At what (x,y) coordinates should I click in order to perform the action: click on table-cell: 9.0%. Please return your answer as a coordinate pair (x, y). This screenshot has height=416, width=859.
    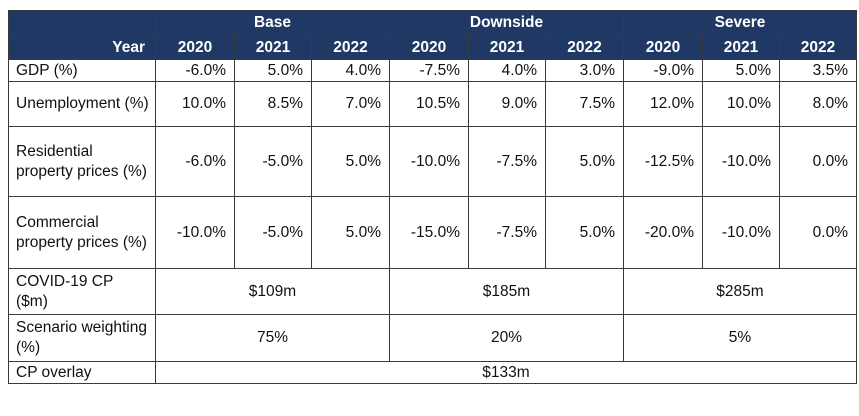
    Looking at the image, I should click on (507, 104).